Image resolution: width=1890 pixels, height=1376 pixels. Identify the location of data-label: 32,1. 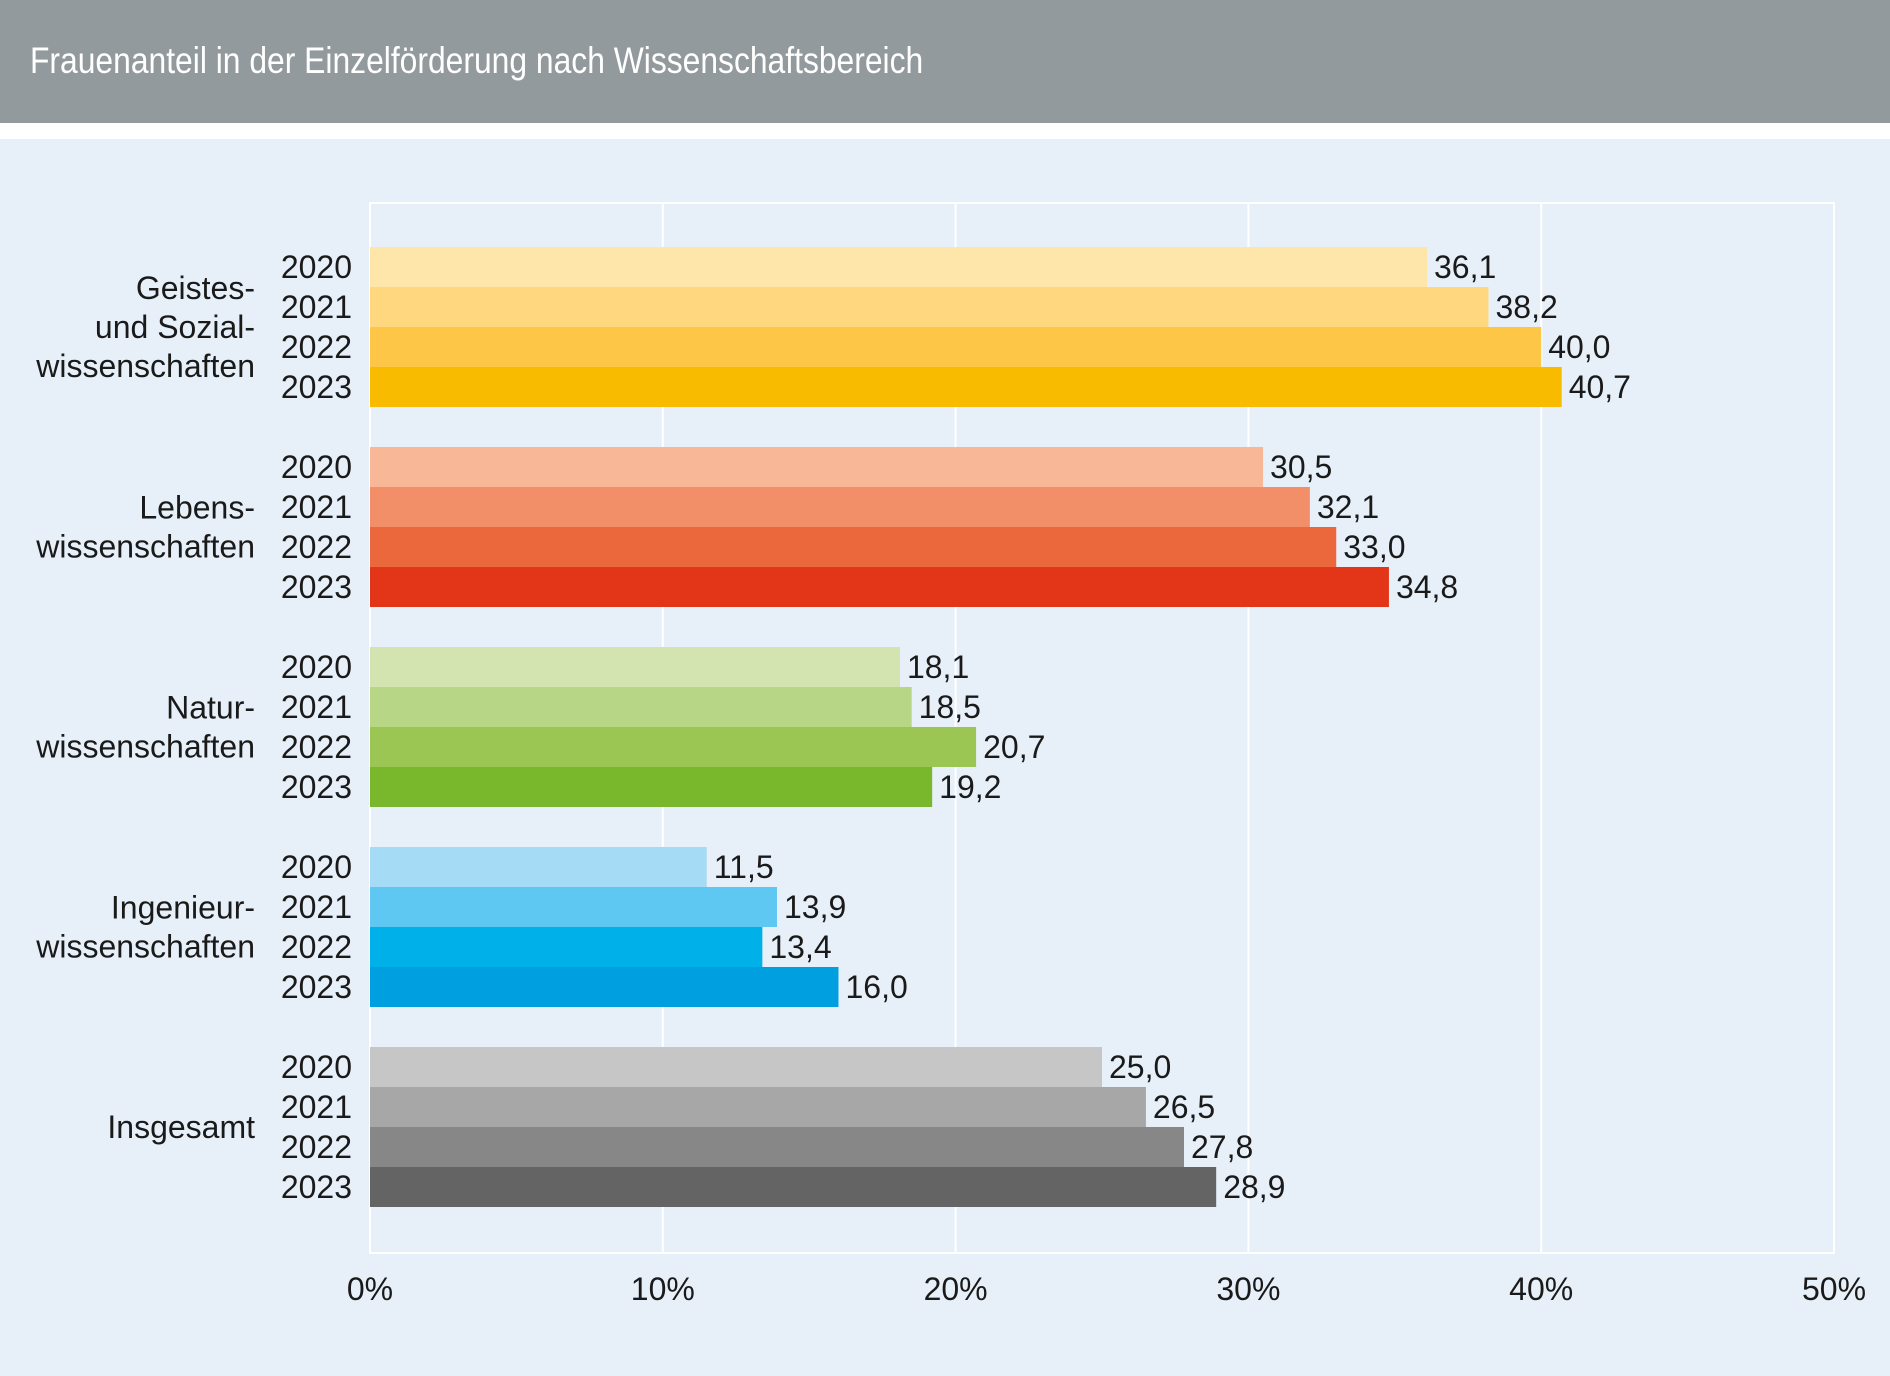
(1348, 507).